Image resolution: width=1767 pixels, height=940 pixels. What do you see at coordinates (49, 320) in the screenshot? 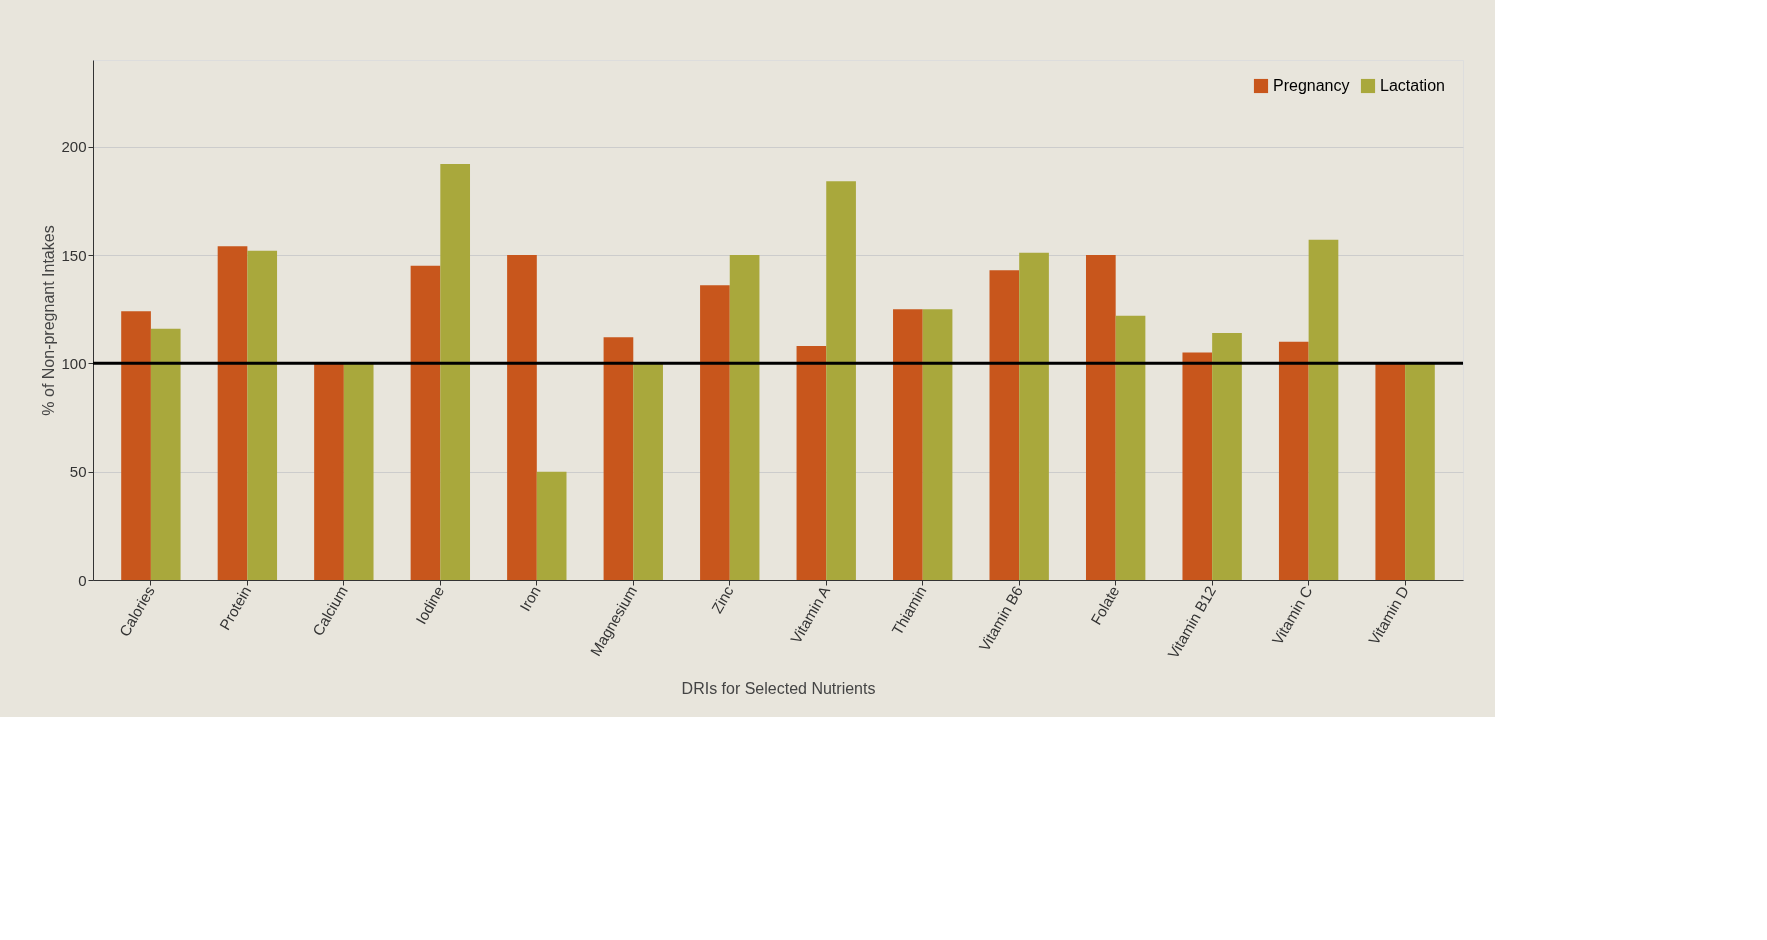
I see `y-axis-title: % of Non-pregnant Intakes` at bounding box center [49, 320].